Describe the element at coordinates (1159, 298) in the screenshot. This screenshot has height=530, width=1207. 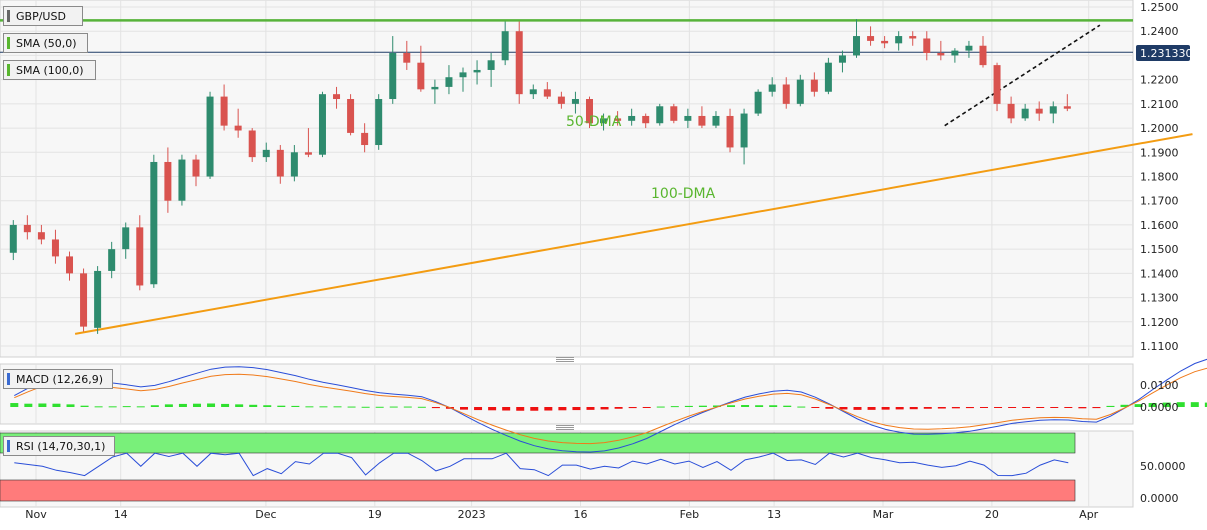
I see `price-tick-label: 1.1300` at that location.